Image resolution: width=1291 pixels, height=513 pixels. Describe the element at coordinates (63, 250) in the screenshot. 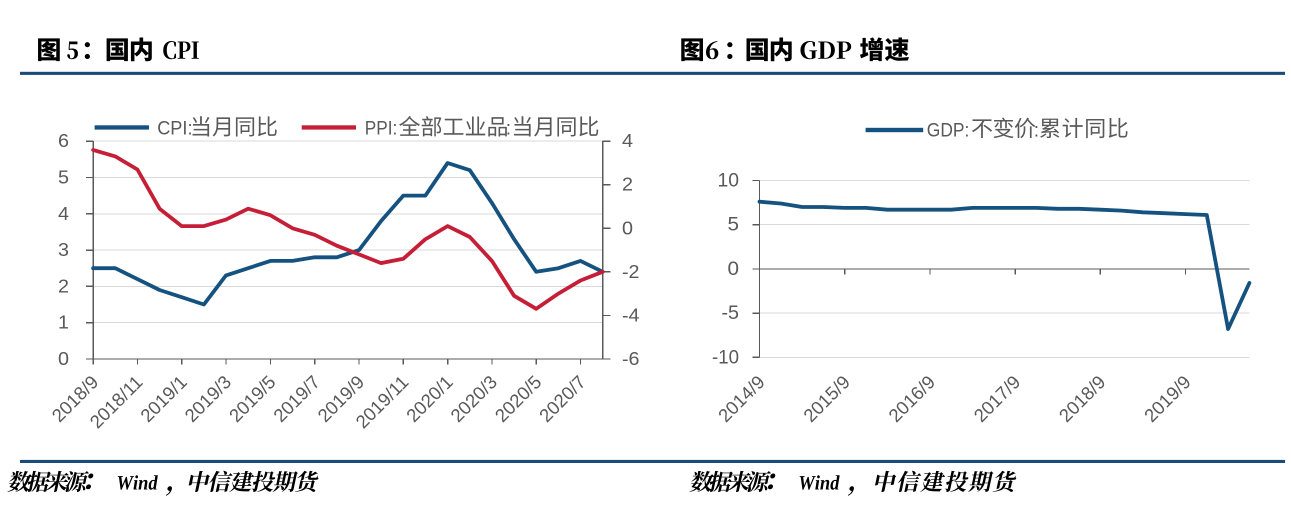

I see `svg-text: 3` at that location.